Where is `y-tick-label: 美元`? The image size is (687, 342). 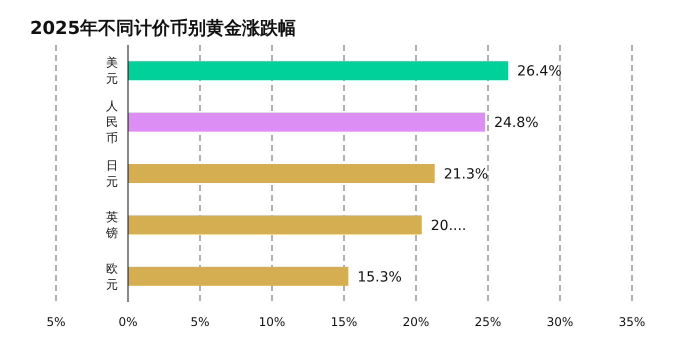
y-tick-label: 美元 is located at coordinates (112, 71).